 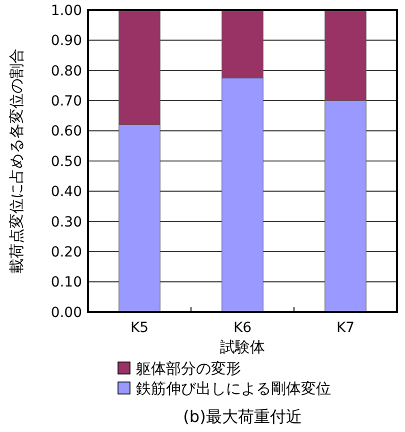 What do you see at coordinates (345, 328) in the screenshot?
I see `x-tick-label: K7` at bounding box center [345, 328].